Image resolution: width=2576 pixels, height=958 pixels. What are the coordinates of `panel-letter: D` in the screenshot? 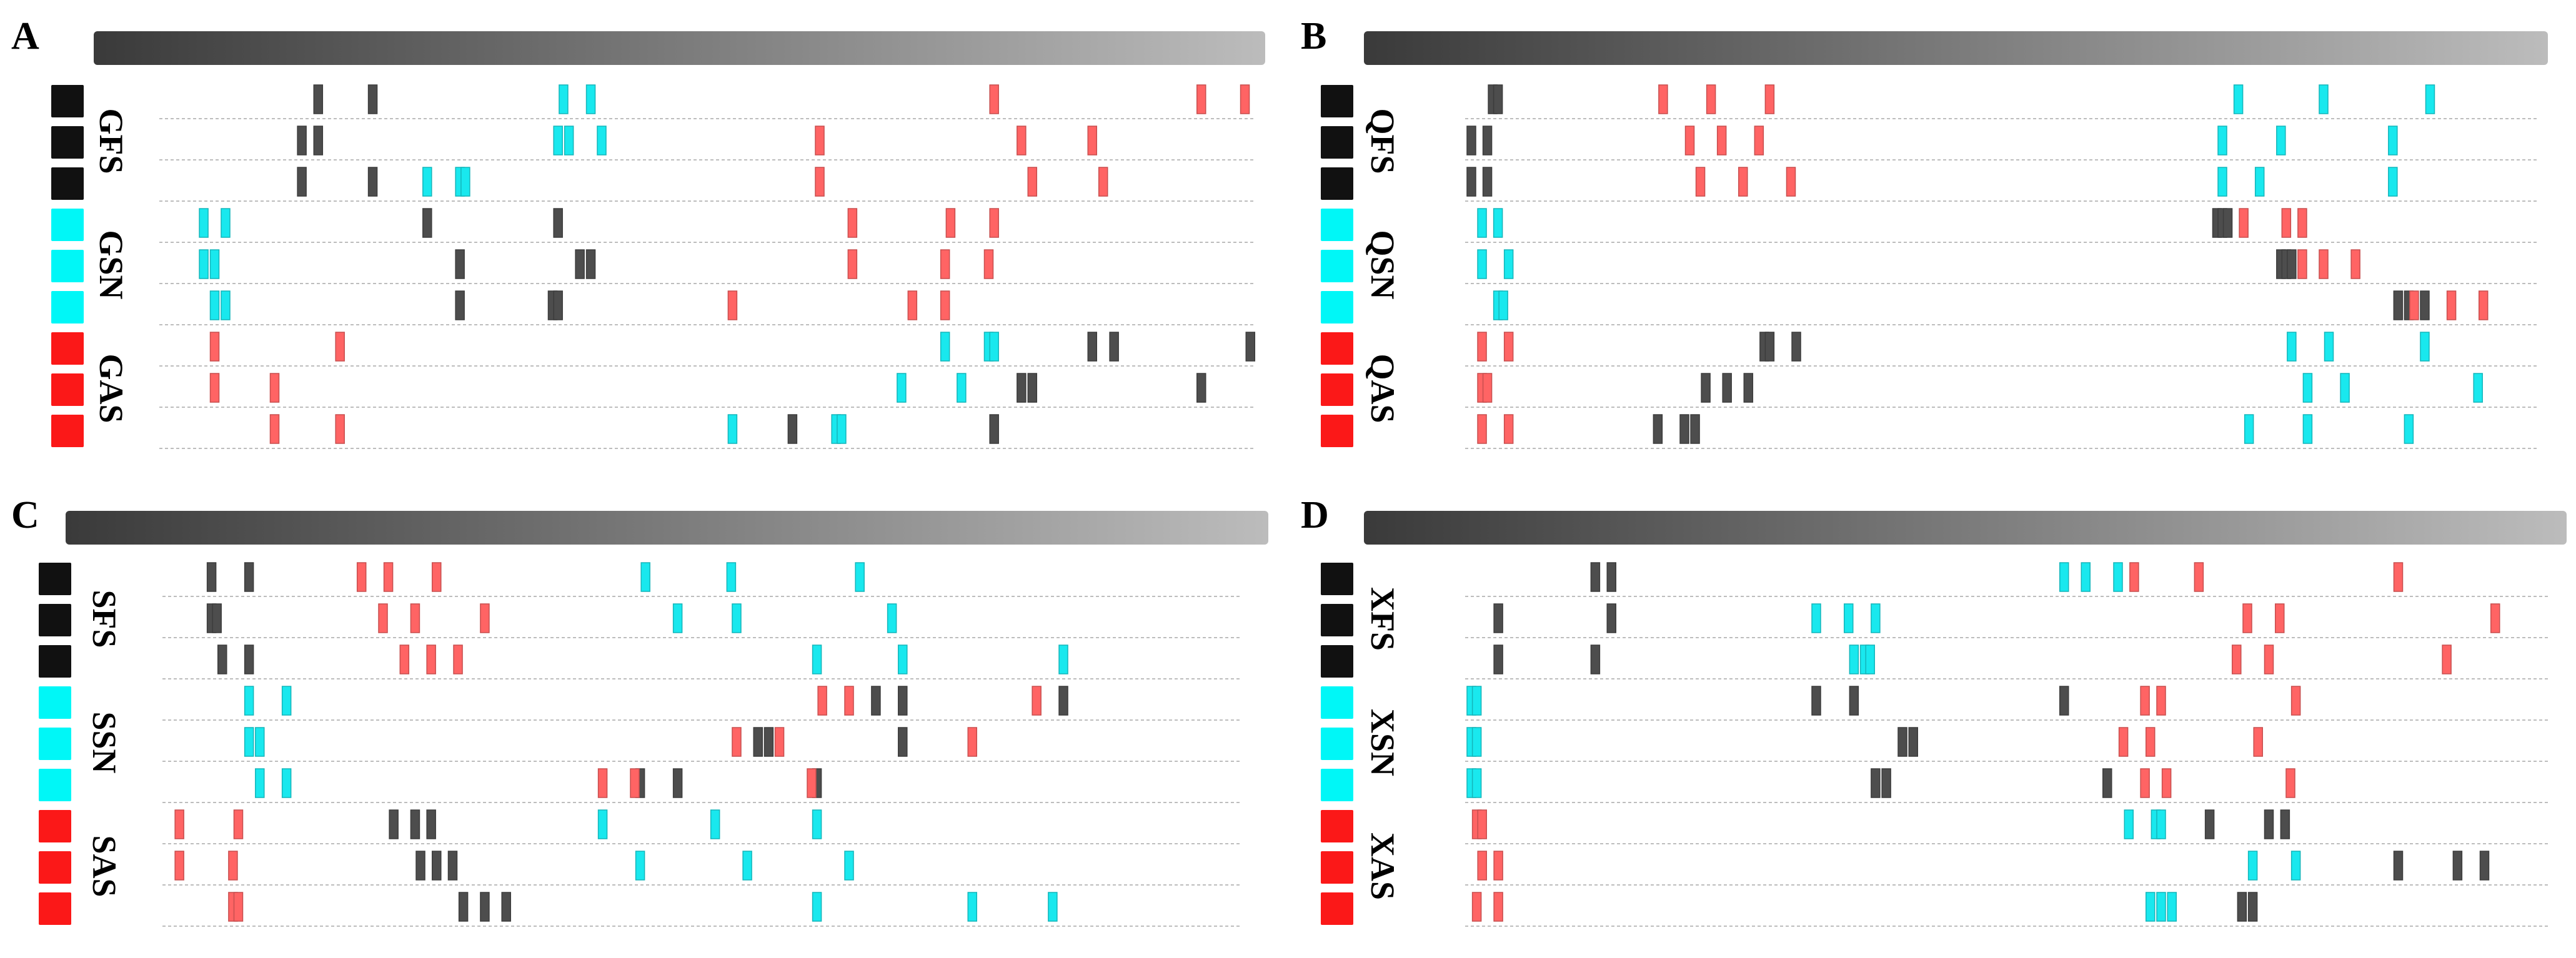 It's located at (1315, 515).